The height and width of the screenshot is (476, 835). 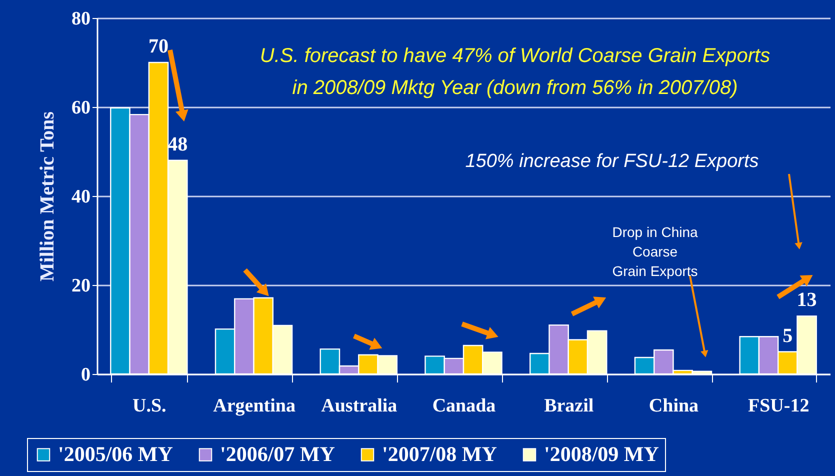 I want to click on y-tick-label: 0, so click(x=85, y=375).